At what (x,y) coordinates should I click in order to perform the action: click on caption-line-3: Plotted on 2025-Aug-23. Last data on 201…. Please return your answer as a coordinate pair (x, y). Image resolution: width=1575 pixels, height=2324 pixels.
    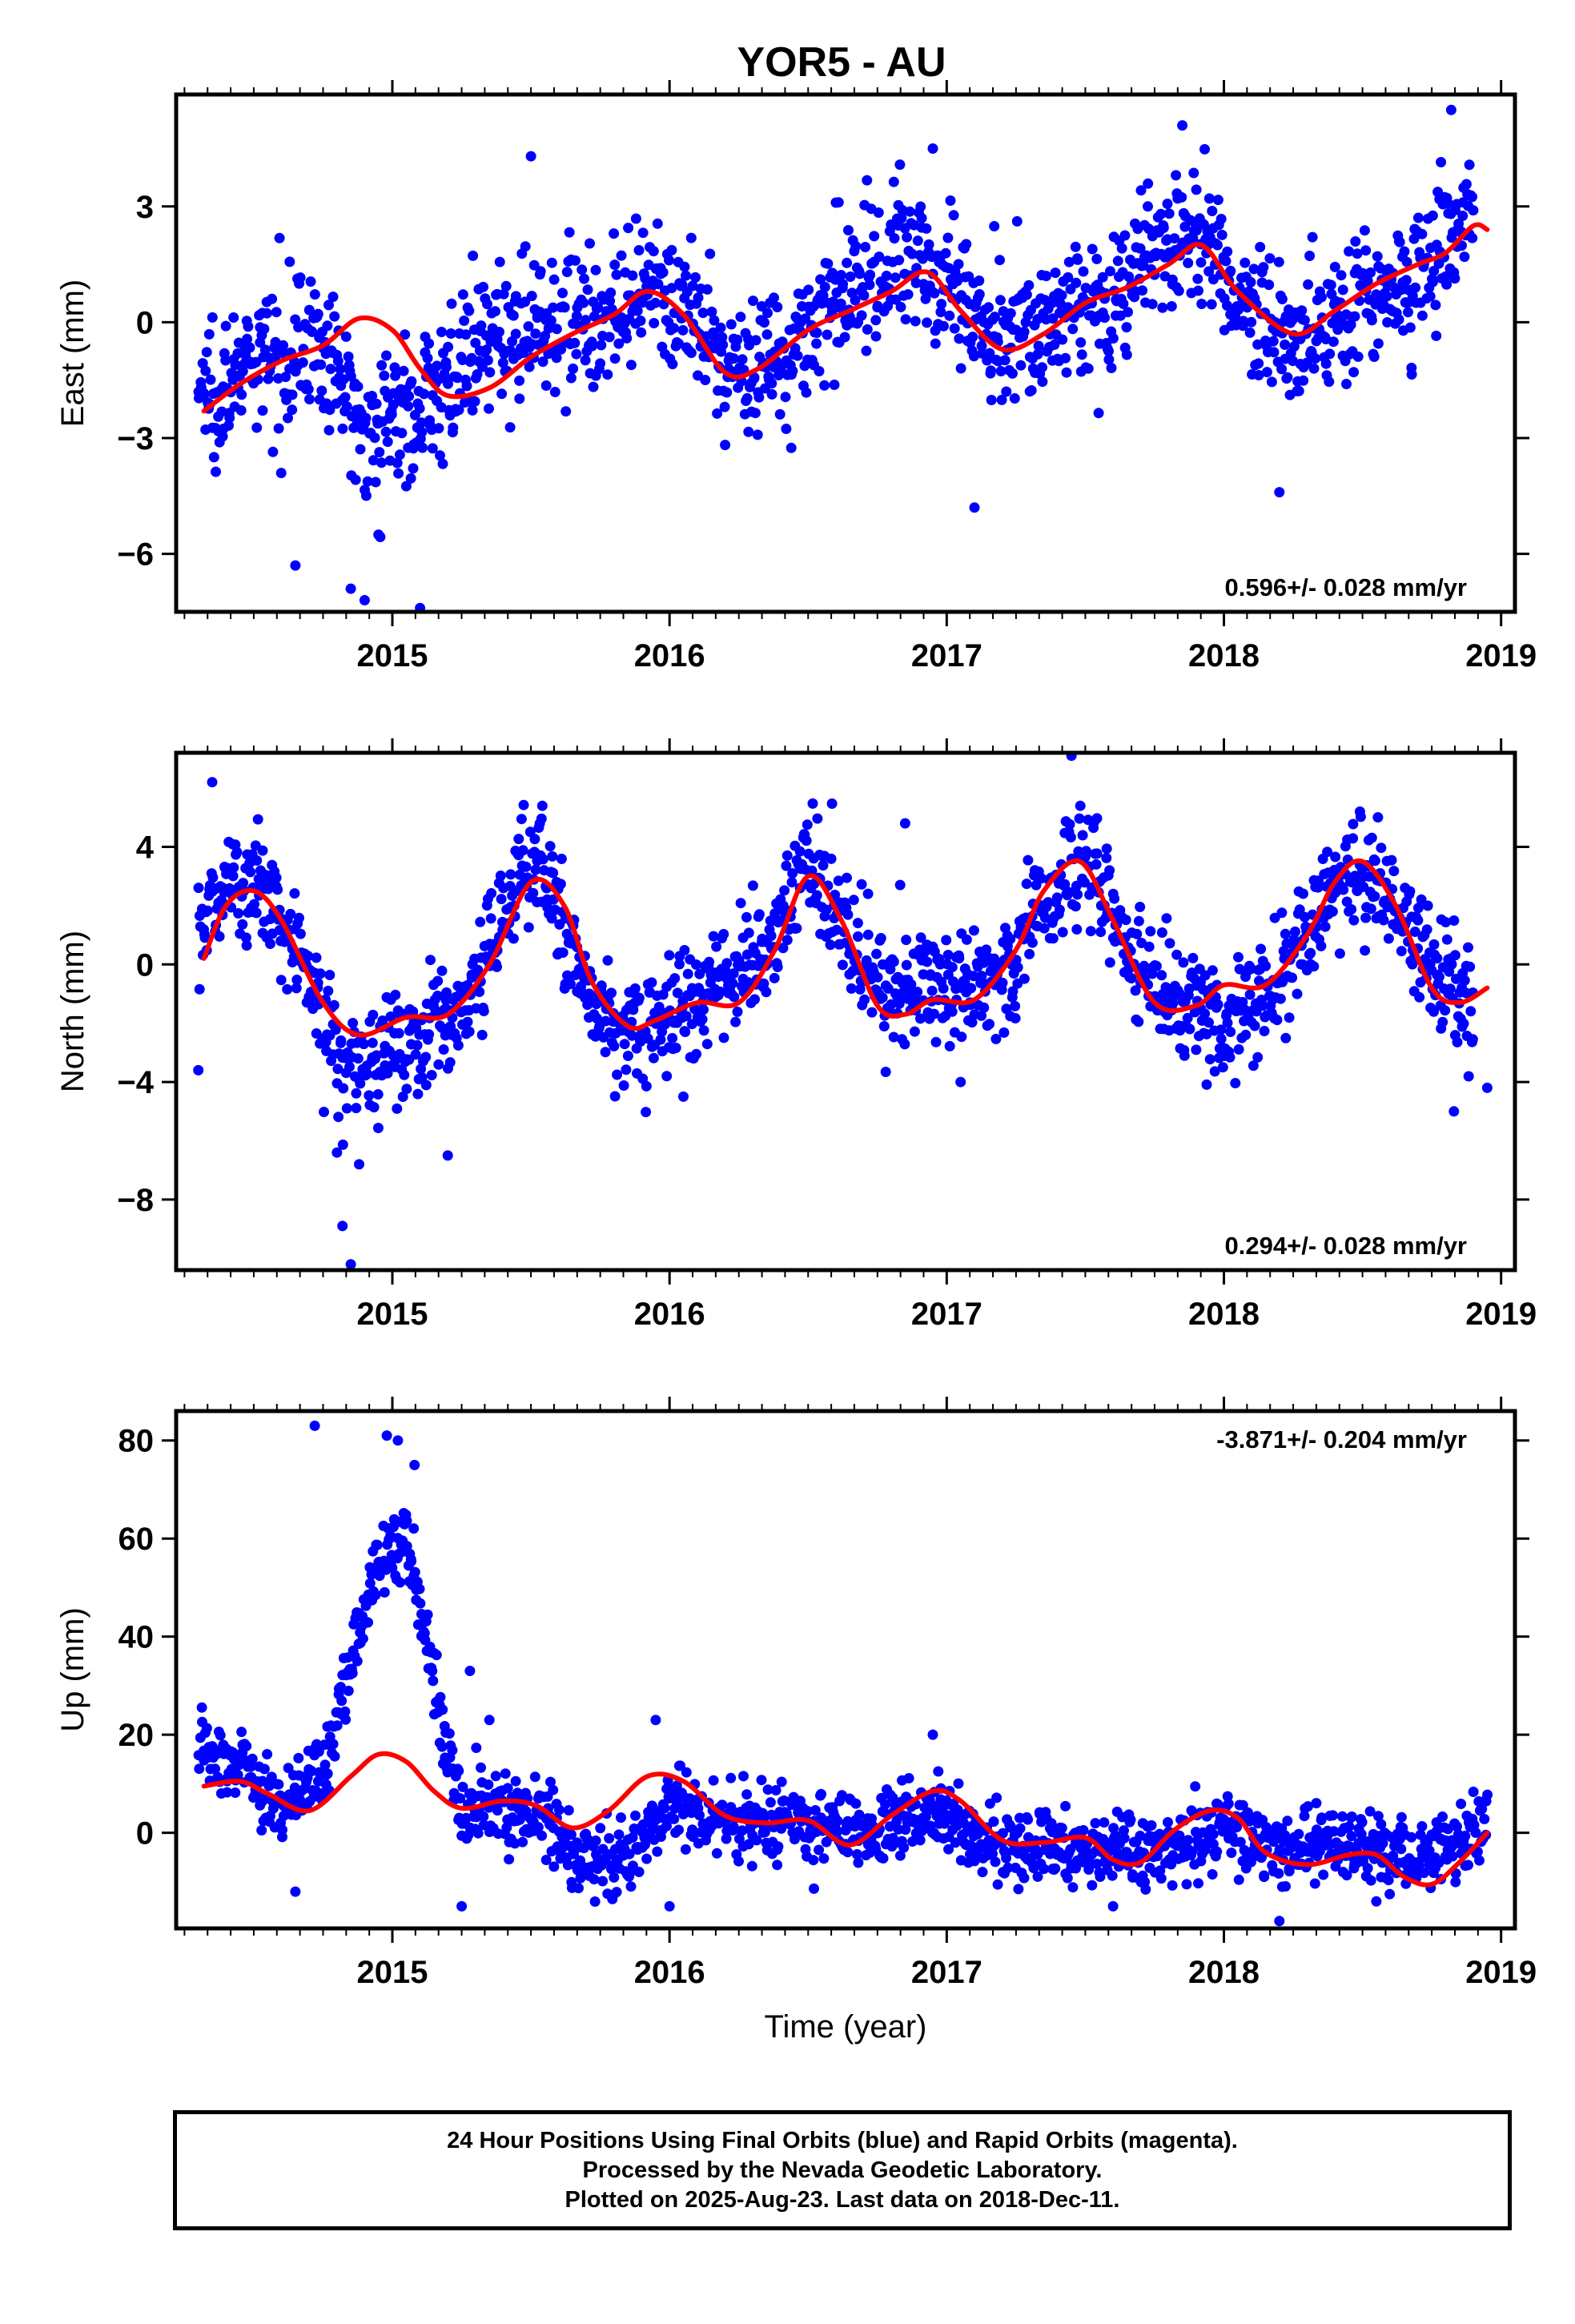
    Looking at the image, I should click on (842, 2199).